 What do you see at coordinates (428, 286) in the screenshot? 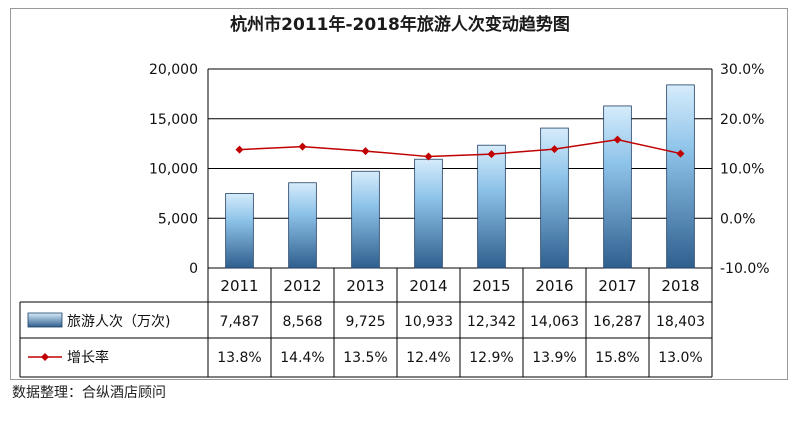
I see `x-tick-label: 2014` at bounding box center [428, 286].